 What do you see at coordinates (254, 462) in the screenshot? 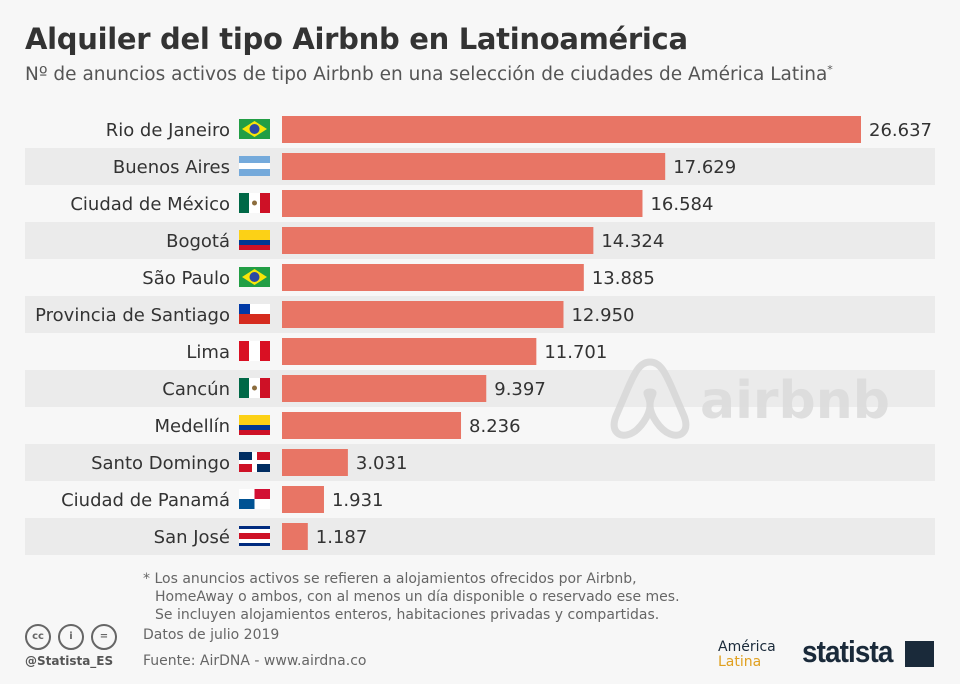
I see `flag-icon-do` at bounding box center [254, 462].